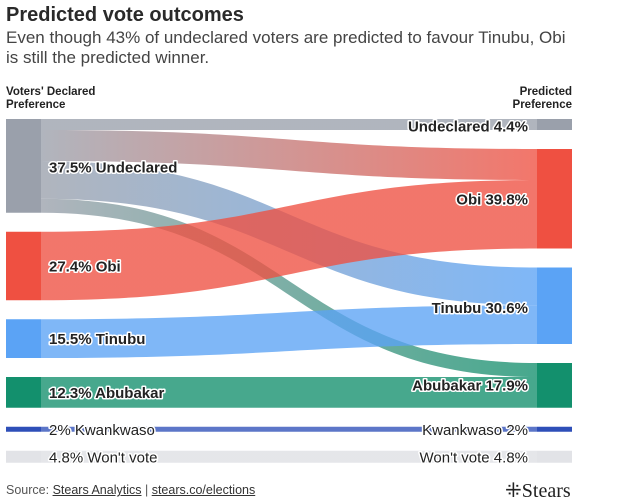 Image resolution: width=630 pixels, height=504 pixels. What do you see at coordinates (554, 199) in the screenshot?
I see `right-node-obi` at bounding box center [554, 199].